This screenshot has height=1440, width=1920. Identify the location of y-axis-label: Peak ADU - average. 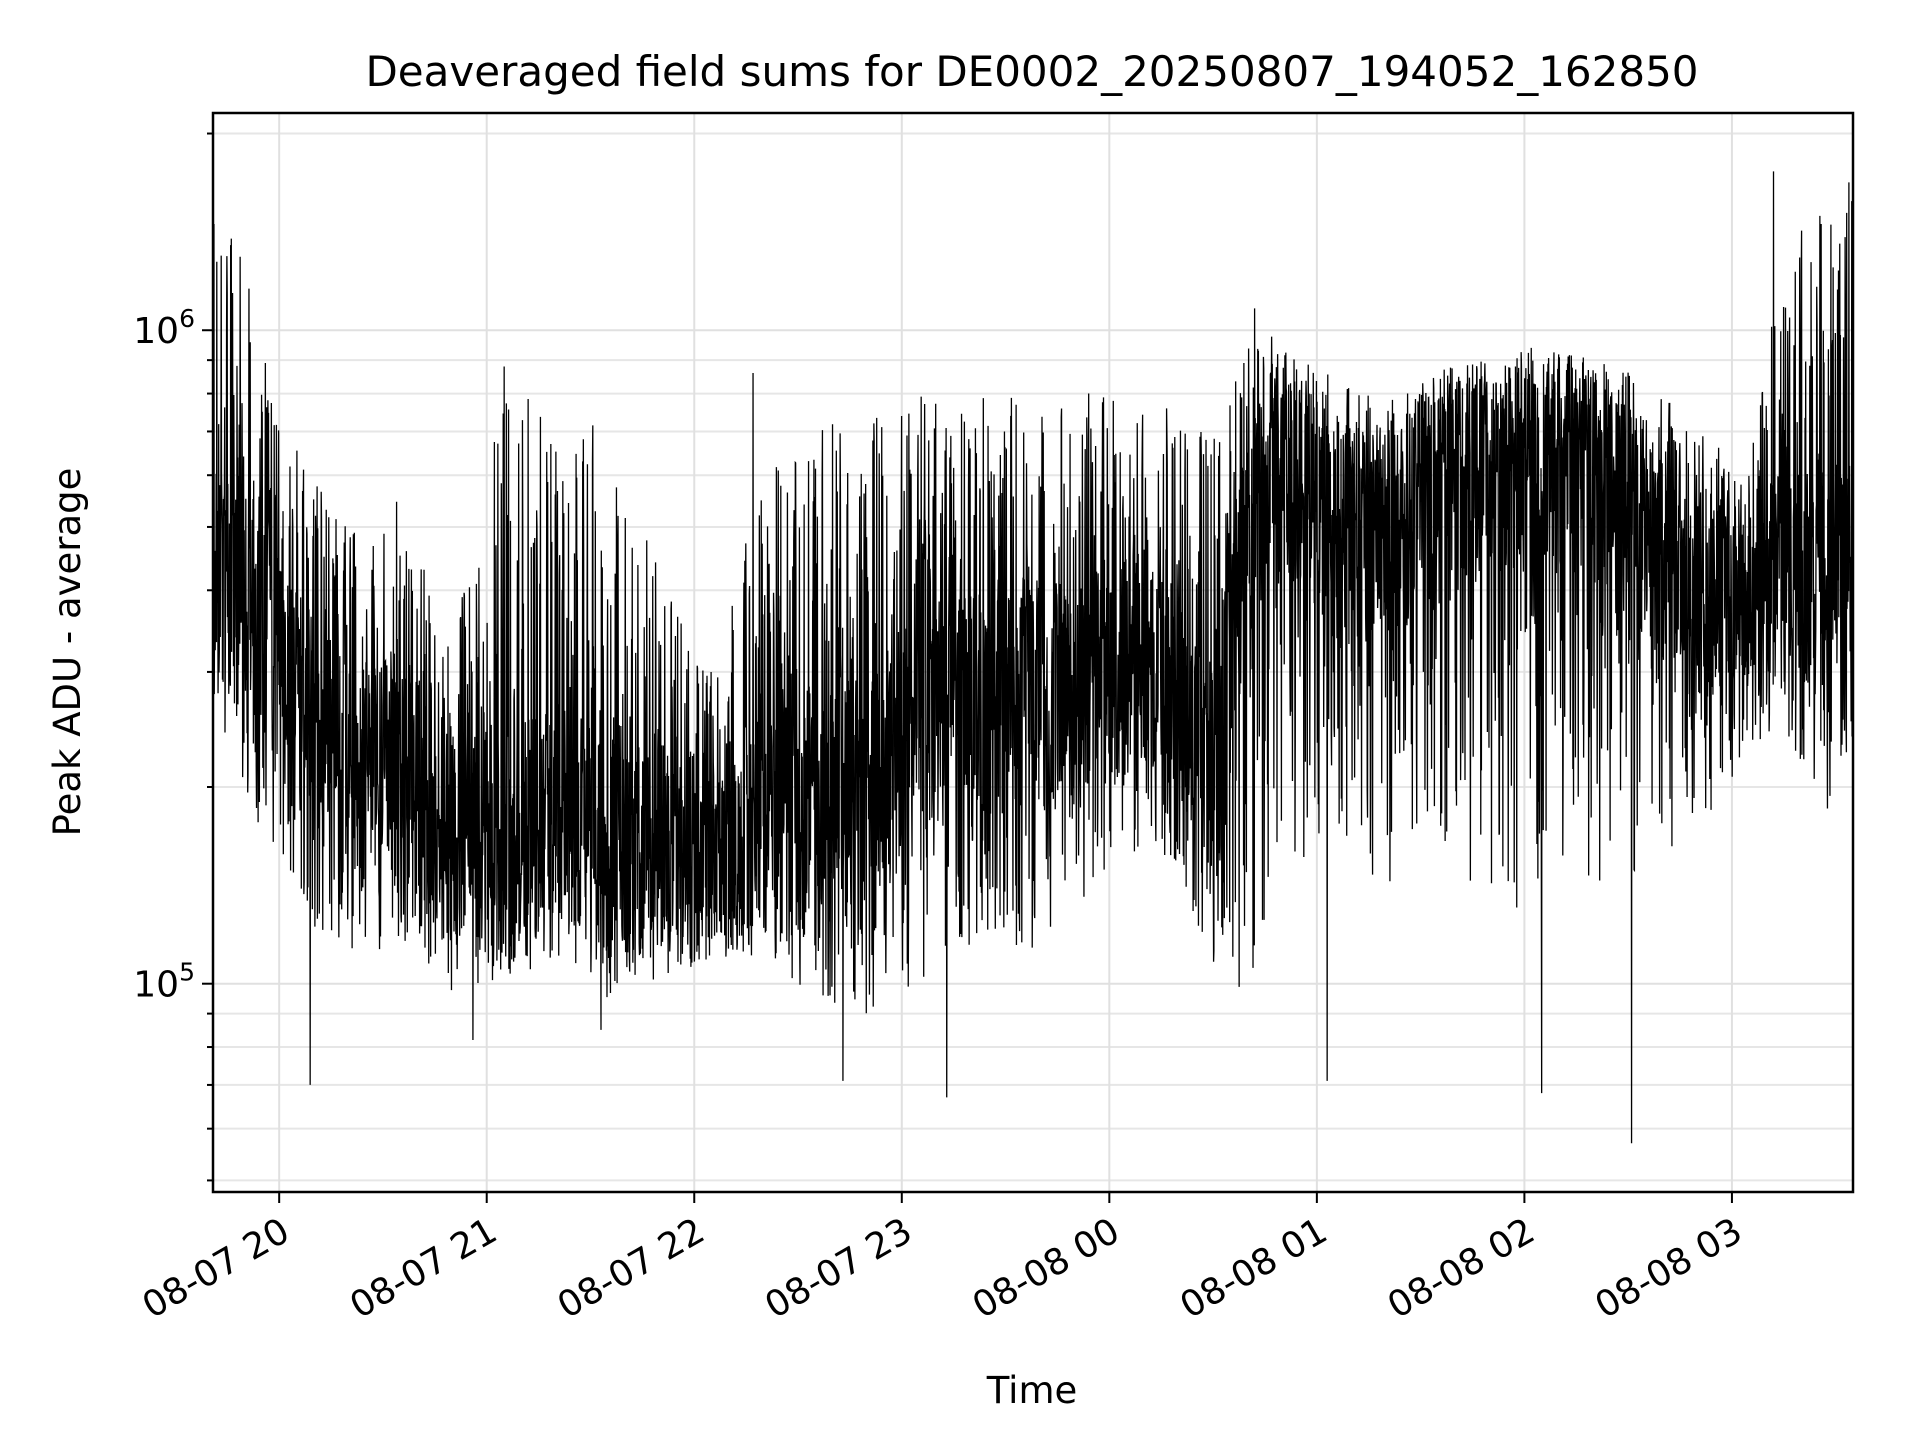
(67, 652).